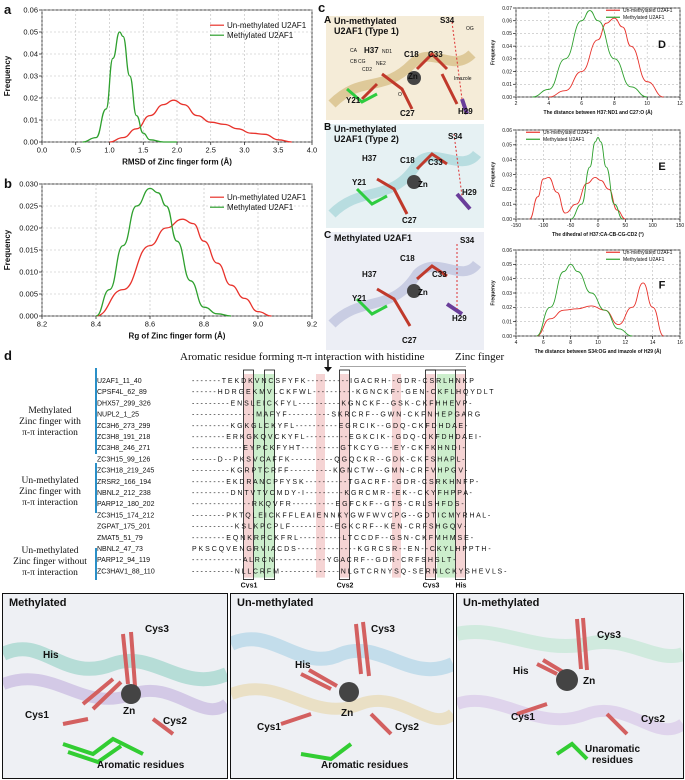  Describe the element at coordinates (122, 392) in the screenshot. I see `alignment-row-name: CPSF4L_62_89` at that location.